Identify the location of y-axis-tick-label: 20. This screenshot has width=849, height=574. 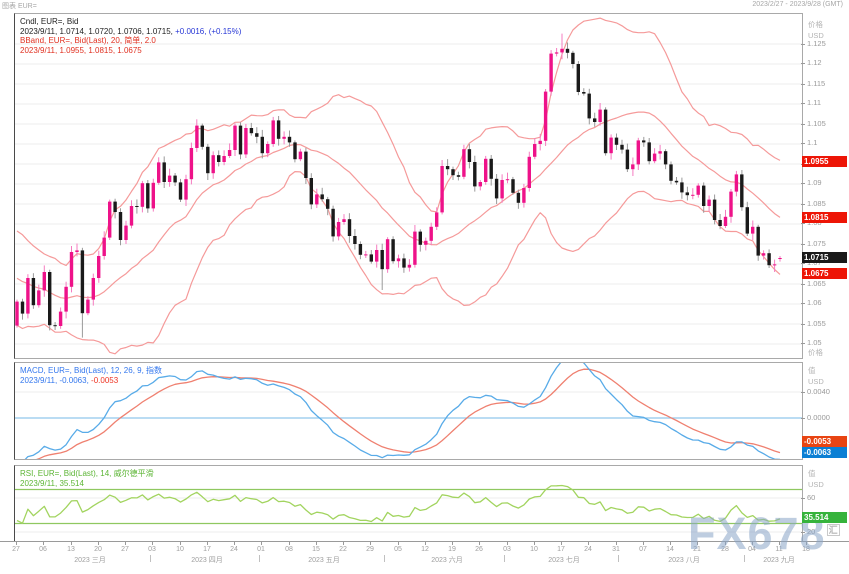
(808, 531).